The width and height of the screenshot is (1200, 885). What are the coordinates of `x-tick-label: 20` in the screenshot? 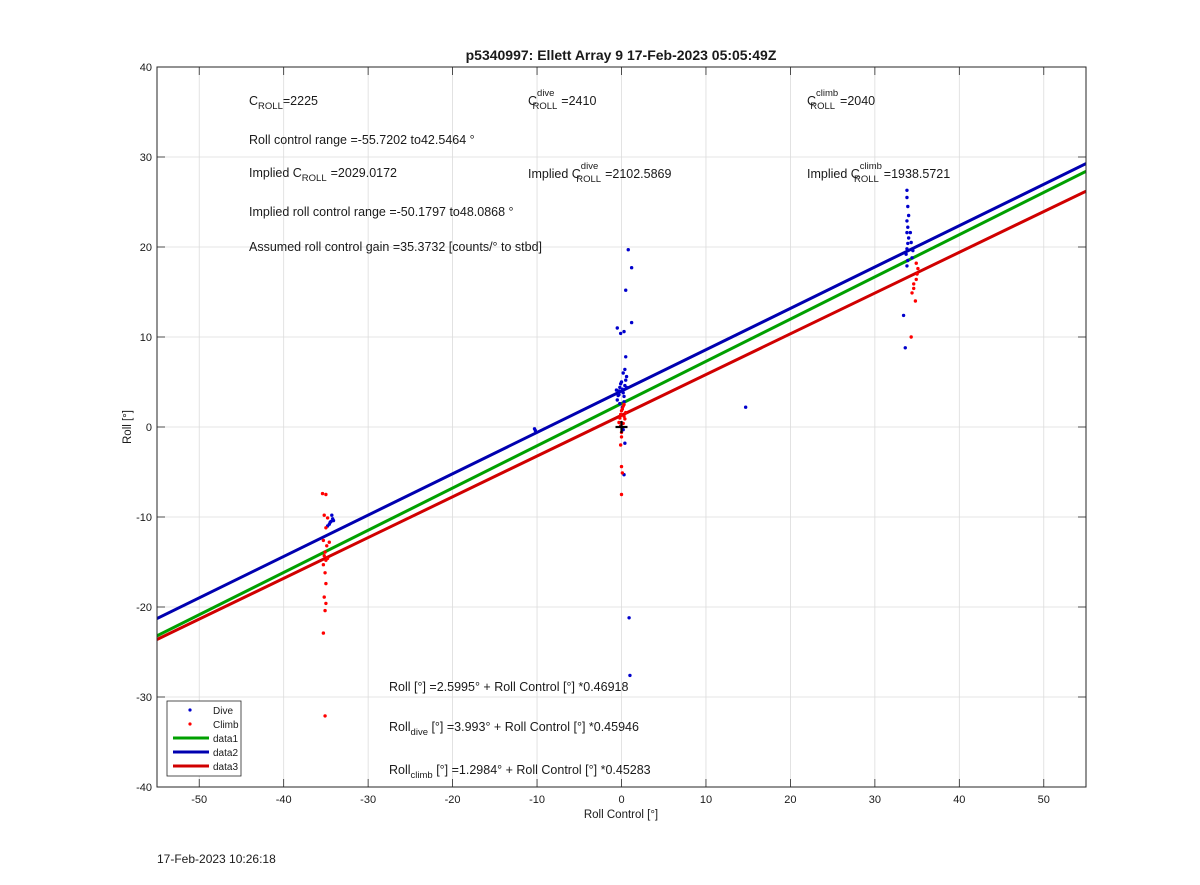 It's located at (790, 800).